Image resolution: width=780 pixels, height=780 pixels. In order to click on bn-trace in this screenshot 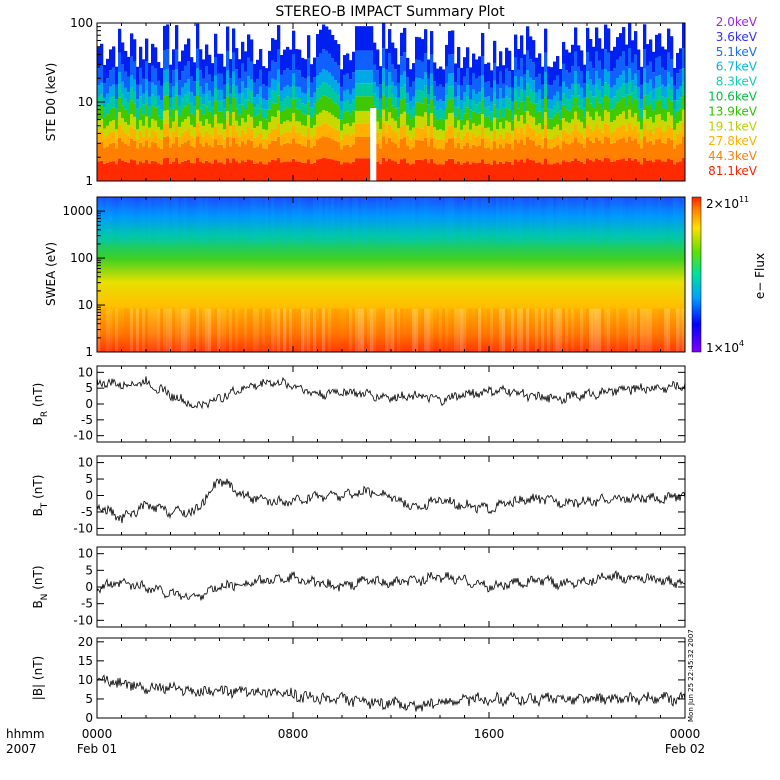, I will do `click(391, 585)`.